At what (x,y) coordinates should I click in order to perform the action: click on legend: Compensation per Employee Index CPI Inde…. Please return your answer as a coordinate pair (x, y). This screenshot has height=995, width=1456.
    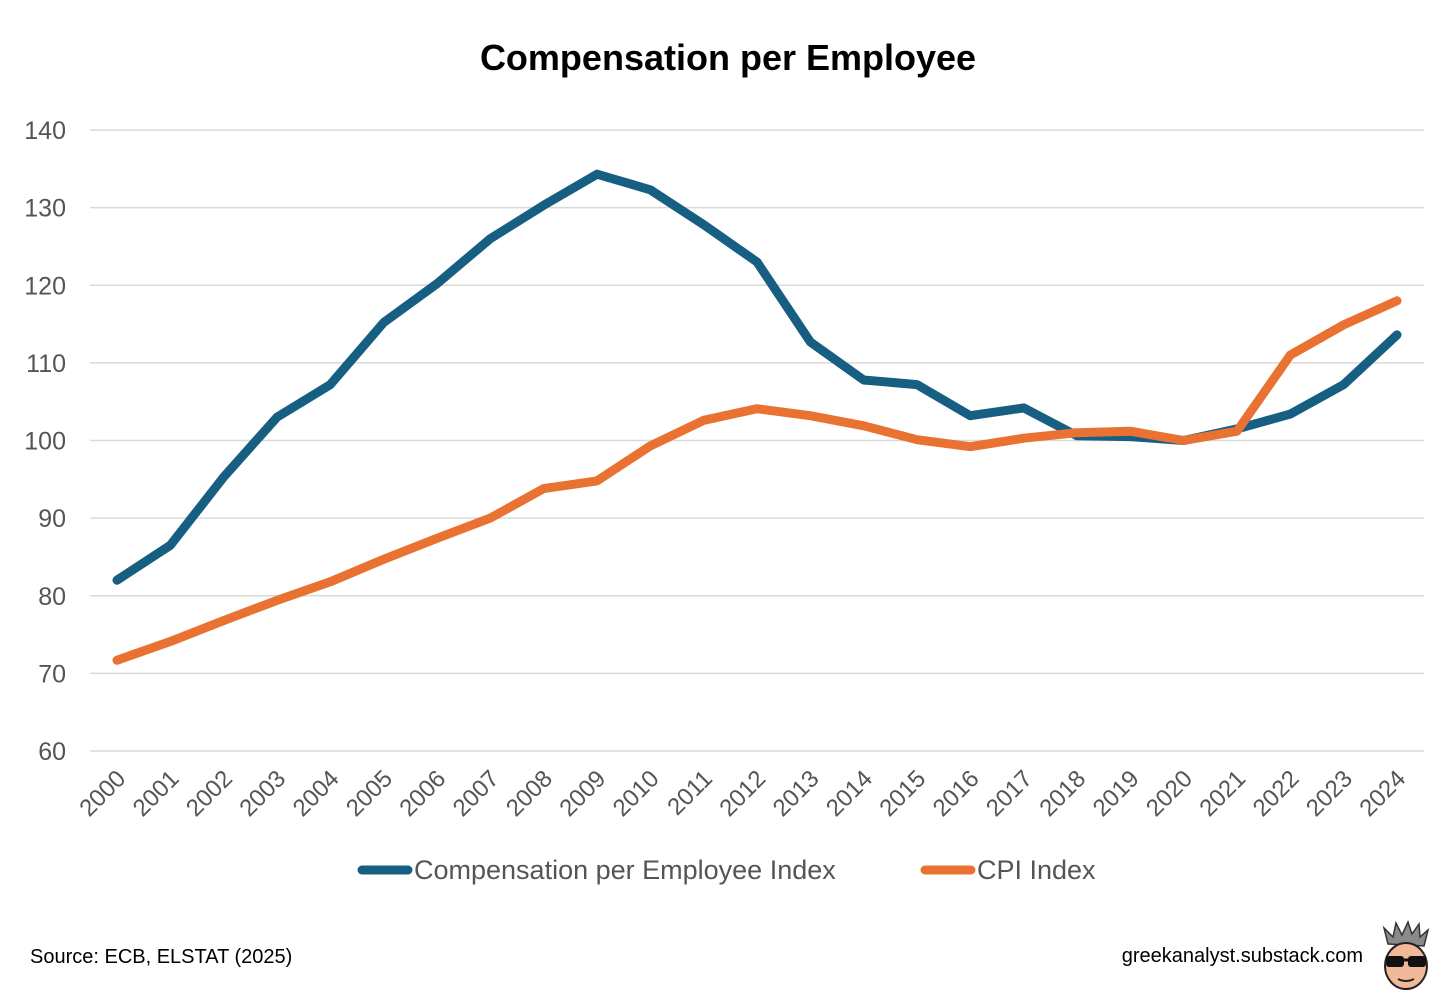
    Looking at the image, I should click on (726, 870).